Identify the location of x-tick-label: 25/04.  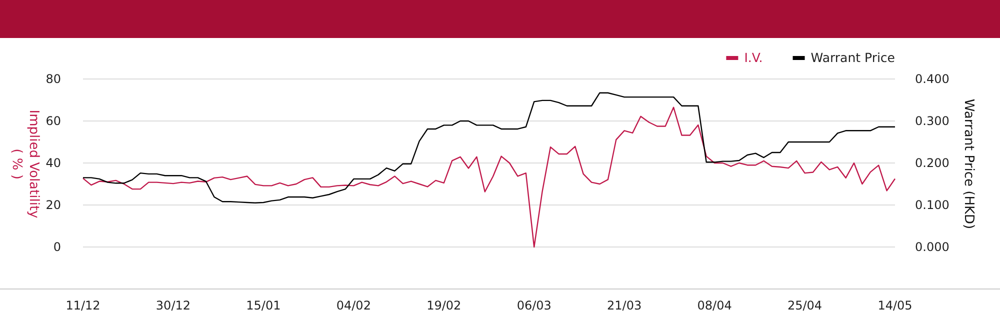
(804, 305).